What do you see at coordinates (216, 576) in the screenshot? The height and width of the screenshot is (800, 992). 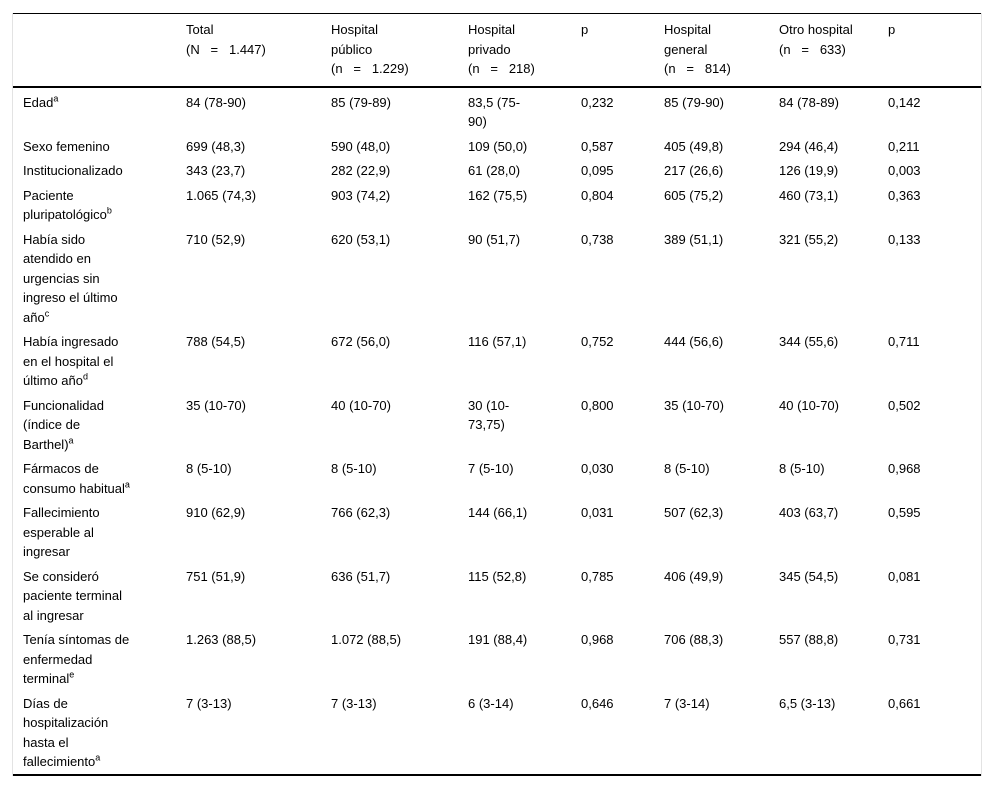 I see `table-cell: 751 (51,9)` at bounding box center [216, 576].